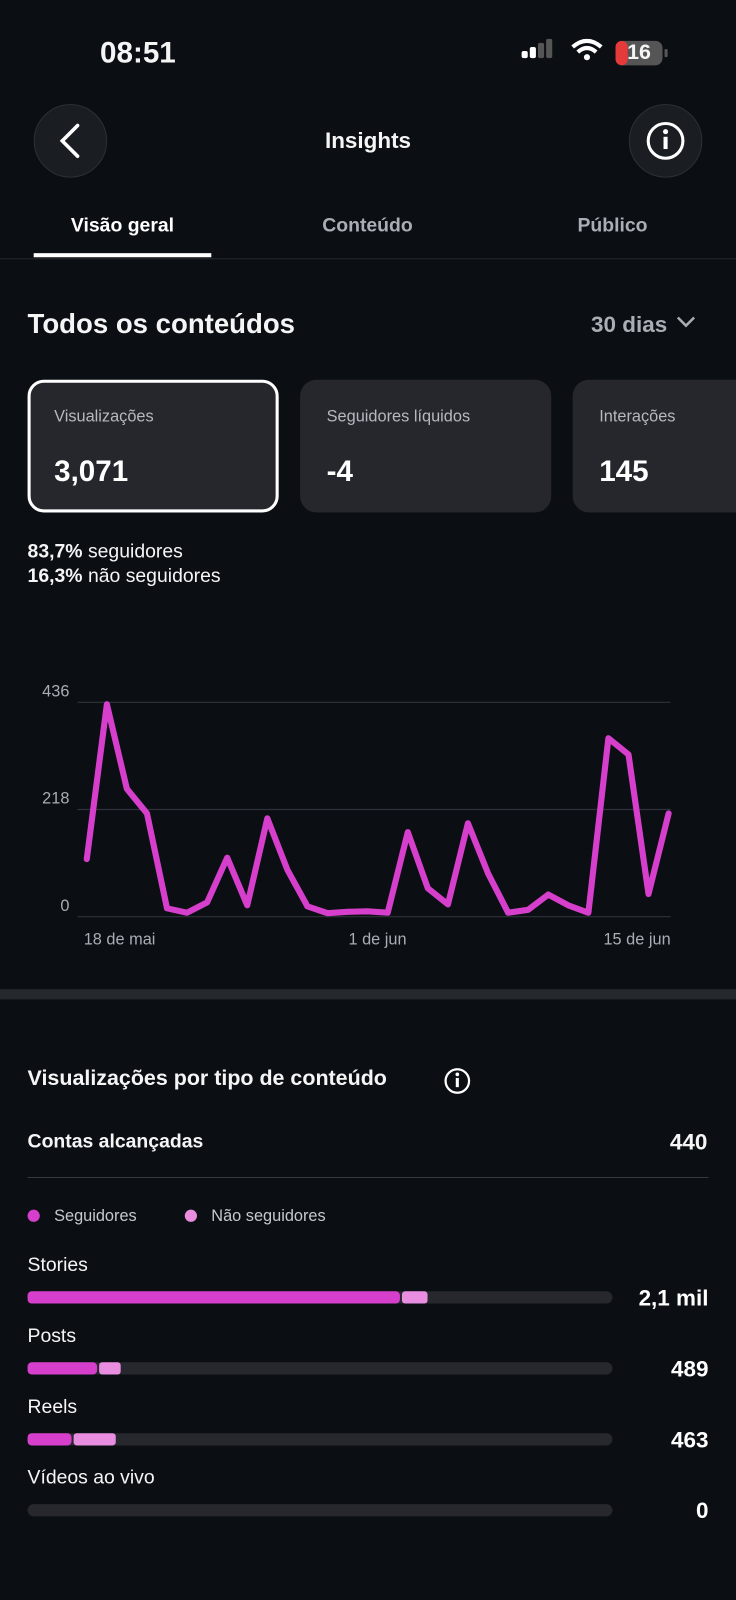 The height and width of the screenshot is (1600, 736). I want to click on row-total: 463, so click(689, 1439).